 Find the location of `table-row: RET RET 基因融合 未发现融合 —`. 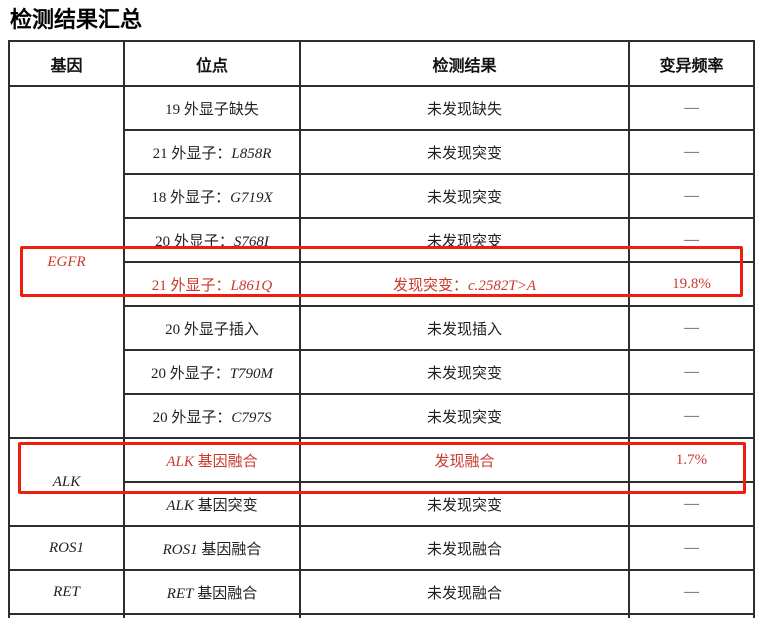

table-row: RET RET 基因融合 未发现融合 — is located at coordinates (381, 592).